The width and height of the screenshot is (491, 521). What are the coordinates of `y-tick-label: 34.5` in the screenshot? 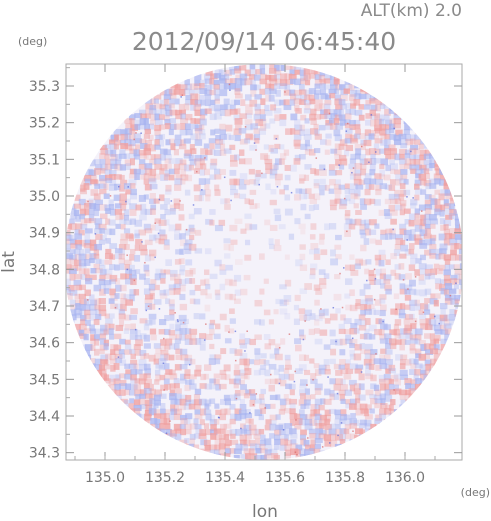 It's located at (44, 380).